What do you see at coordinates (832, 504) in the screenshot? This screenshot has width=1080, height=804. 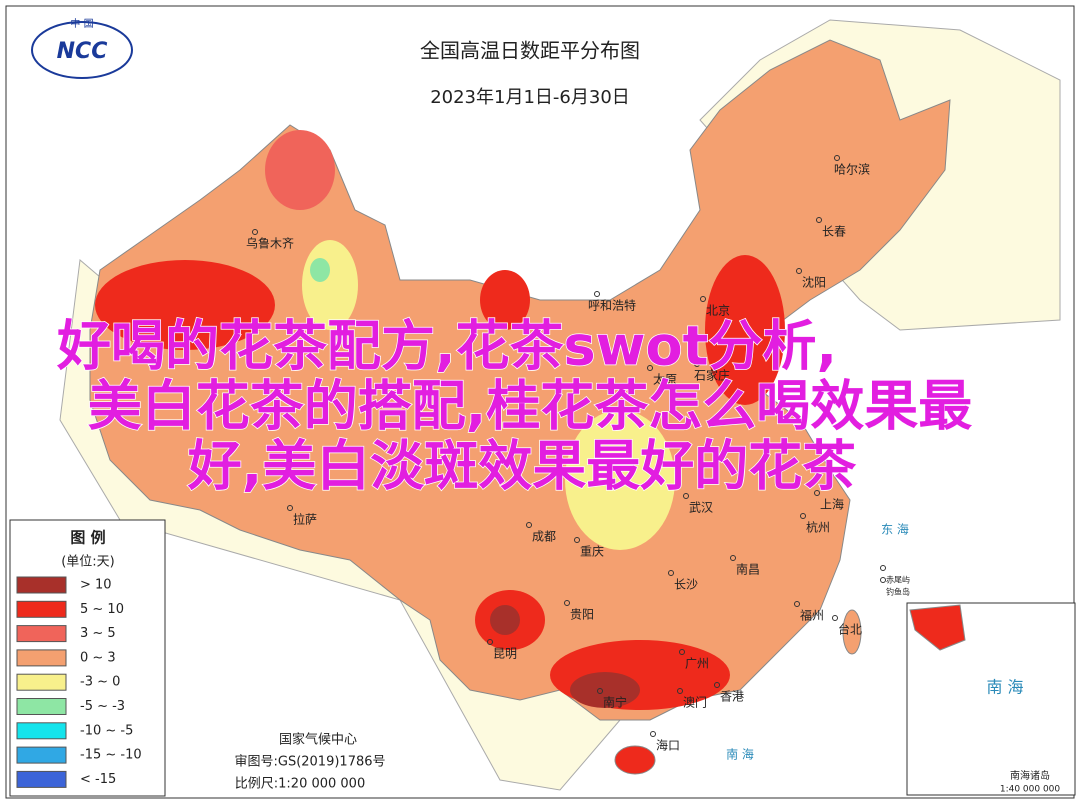 I see `city-label: 上海` at bounding box center [832, 504].